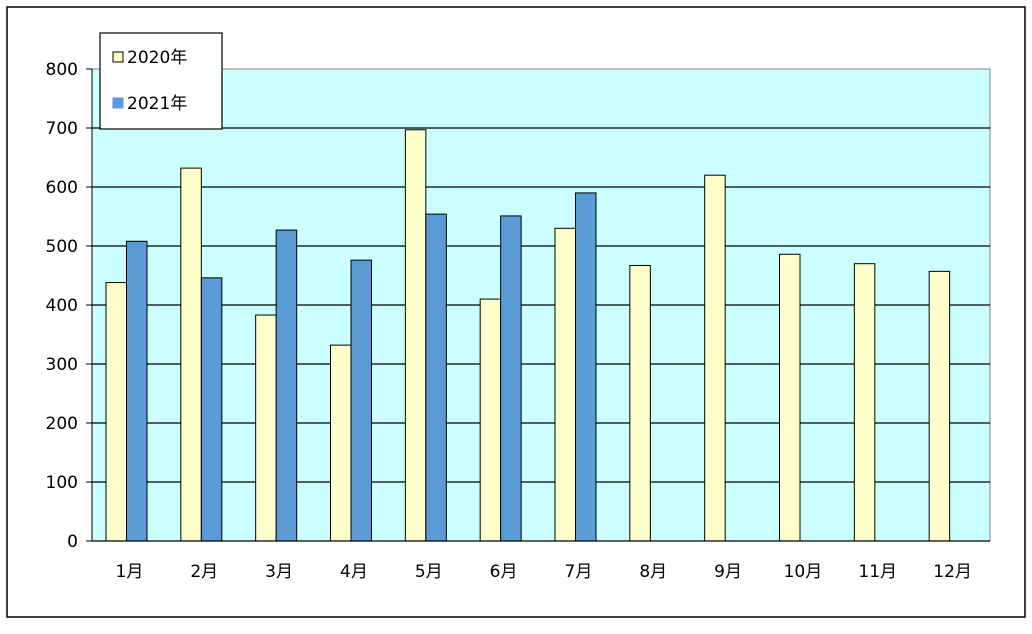 This screenshot has height=634, width=1032. What do you see at coordinates (157, 58) in the screenshot?
I see `legend-label: 2020年` at bounding box center [157, 58].